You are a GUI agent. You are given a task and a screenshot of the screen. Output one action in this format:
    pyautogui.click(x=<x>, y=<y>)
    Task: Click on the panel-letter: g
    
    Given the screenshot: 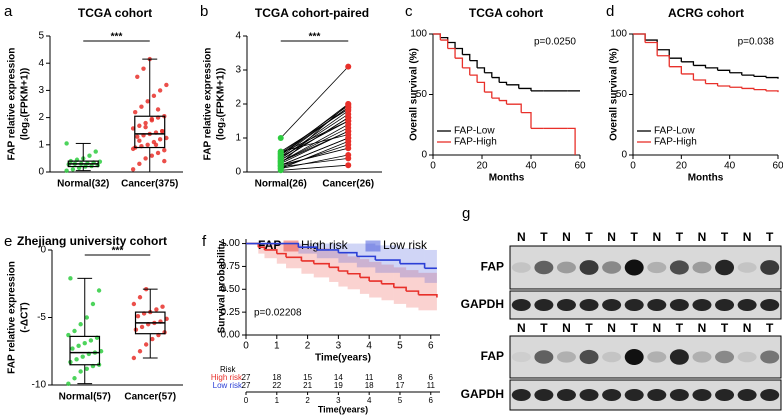 What is the action you would take?
    pyautogui.click(x=466, y=213)
    